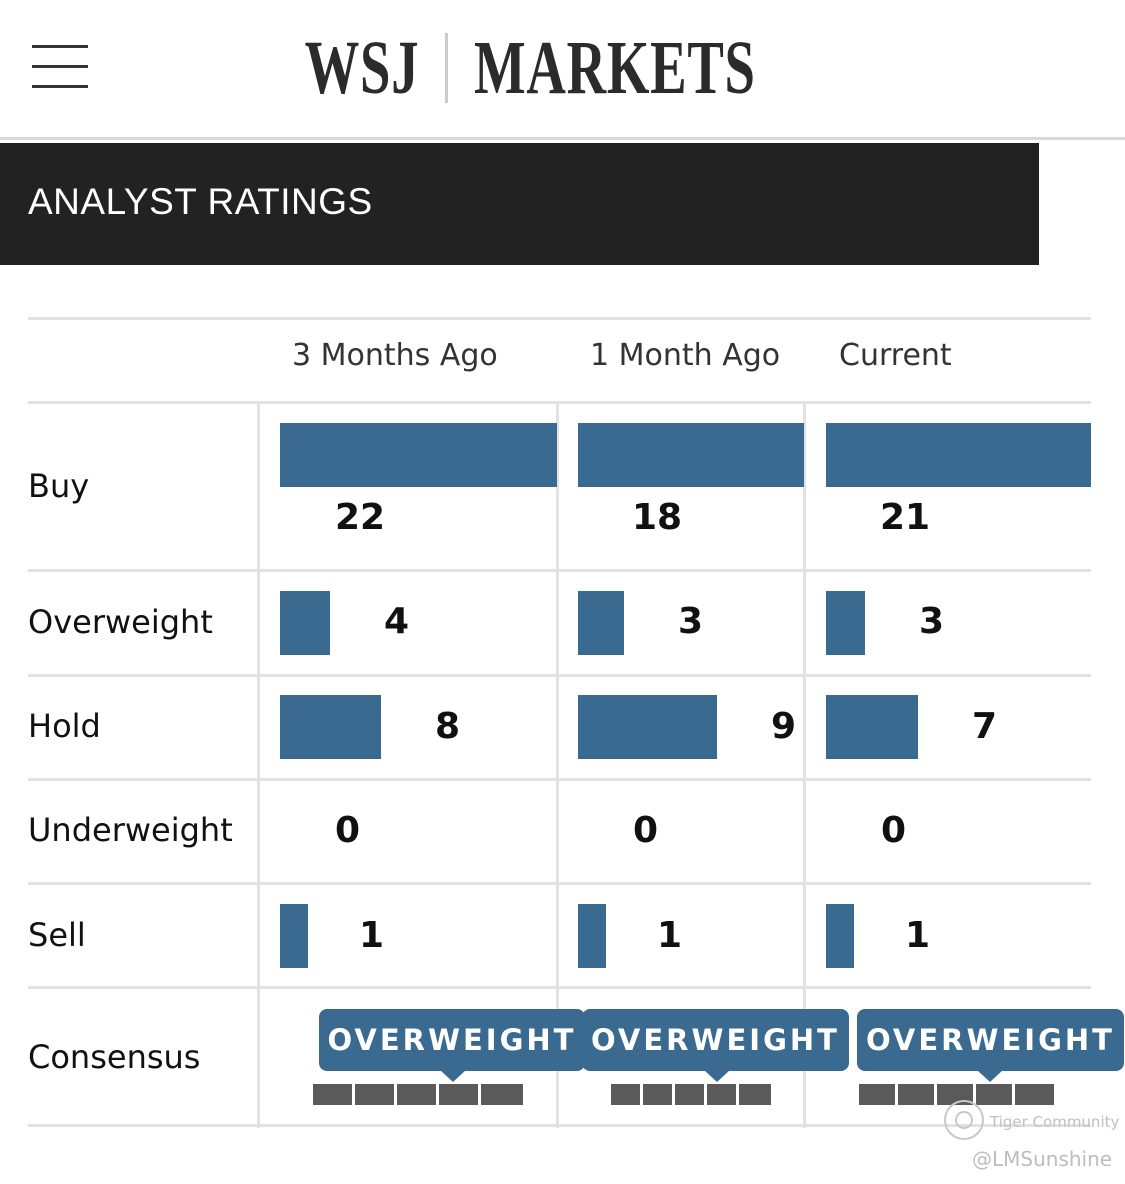 The image size is (1125, 1184). What do you see at coordinates (592, 936) in the screenshot?
I see `bar-sell-1-month-ago` at bounding box center [592, 936].